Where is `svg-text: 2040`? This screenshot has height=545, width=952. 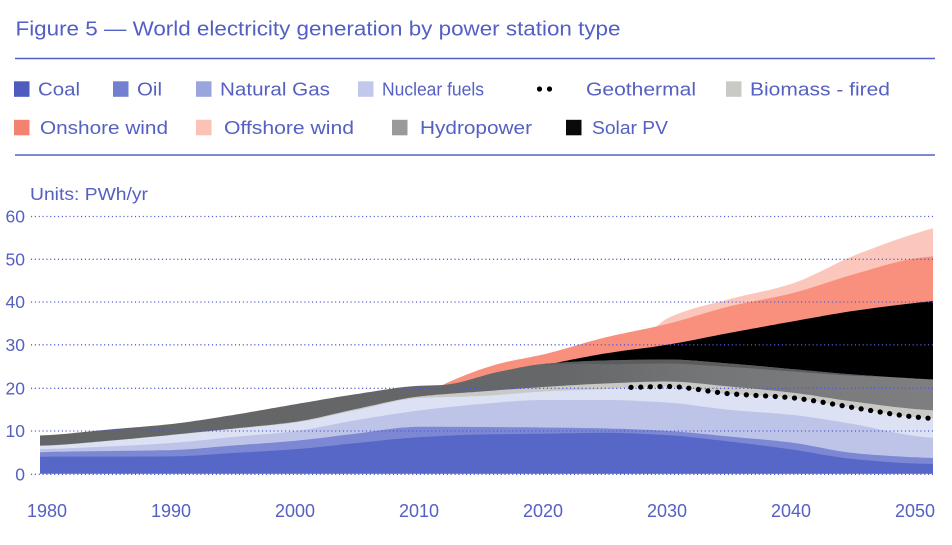 svg-text: 2040 is located at coordinates (791, 511).